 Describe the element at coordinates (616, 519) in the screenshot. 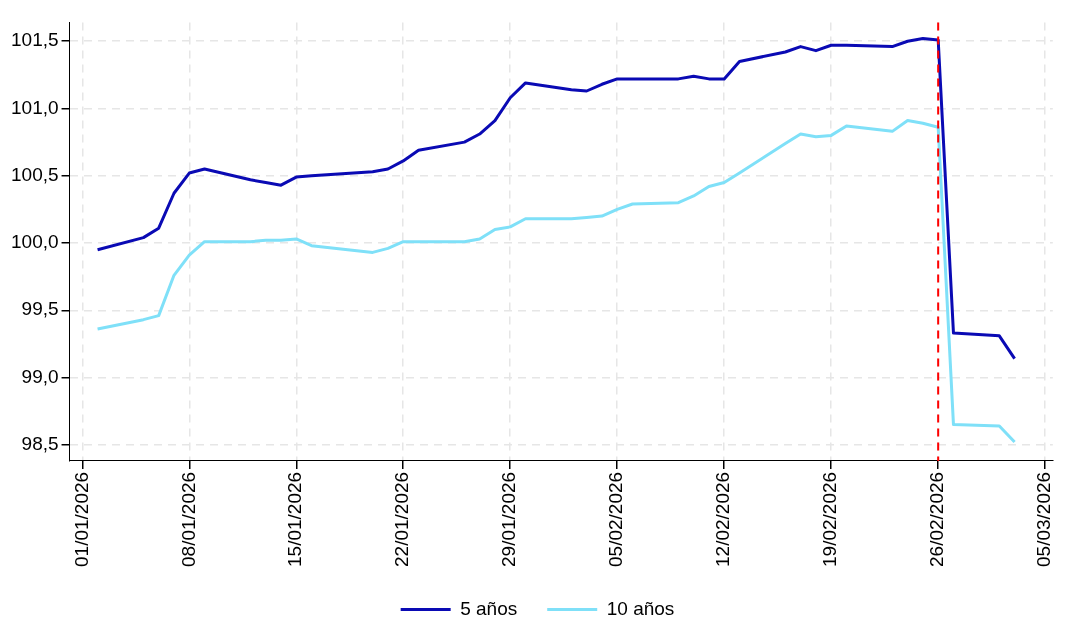

I see `x-tick-label: 05/02/2026` at that location.